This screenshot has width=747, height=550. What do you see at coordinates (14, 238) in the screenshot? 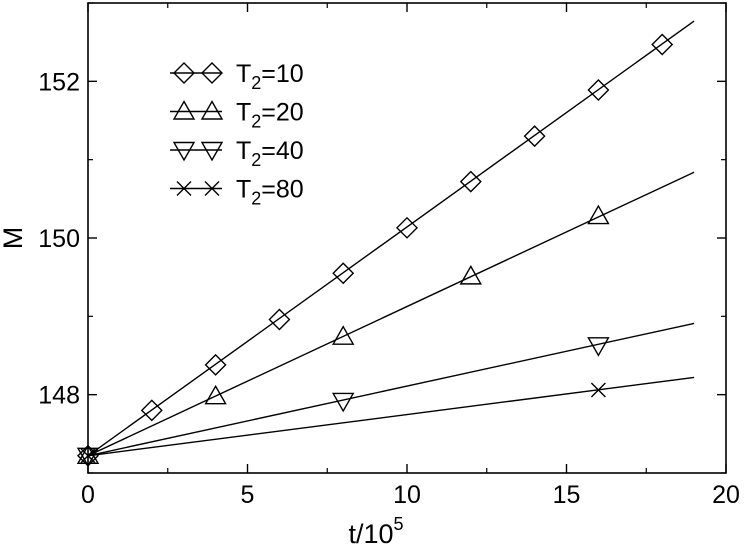
I see `y-axis-label: M` at bounding box center [14, 238].